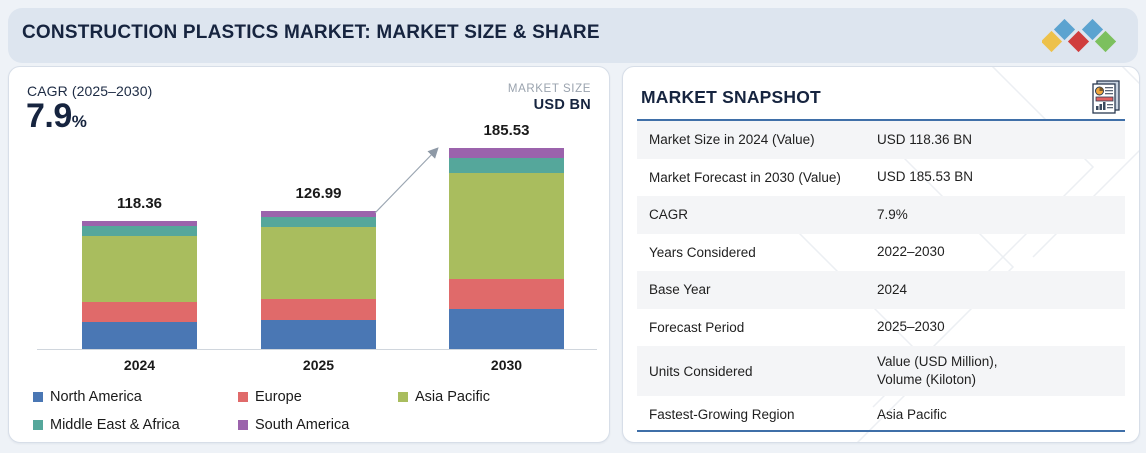 This screenshot has height=453, width=1146. I want to click on snapshot-row-key: Market Forecast in 2030 (Value), so click(745, 177).